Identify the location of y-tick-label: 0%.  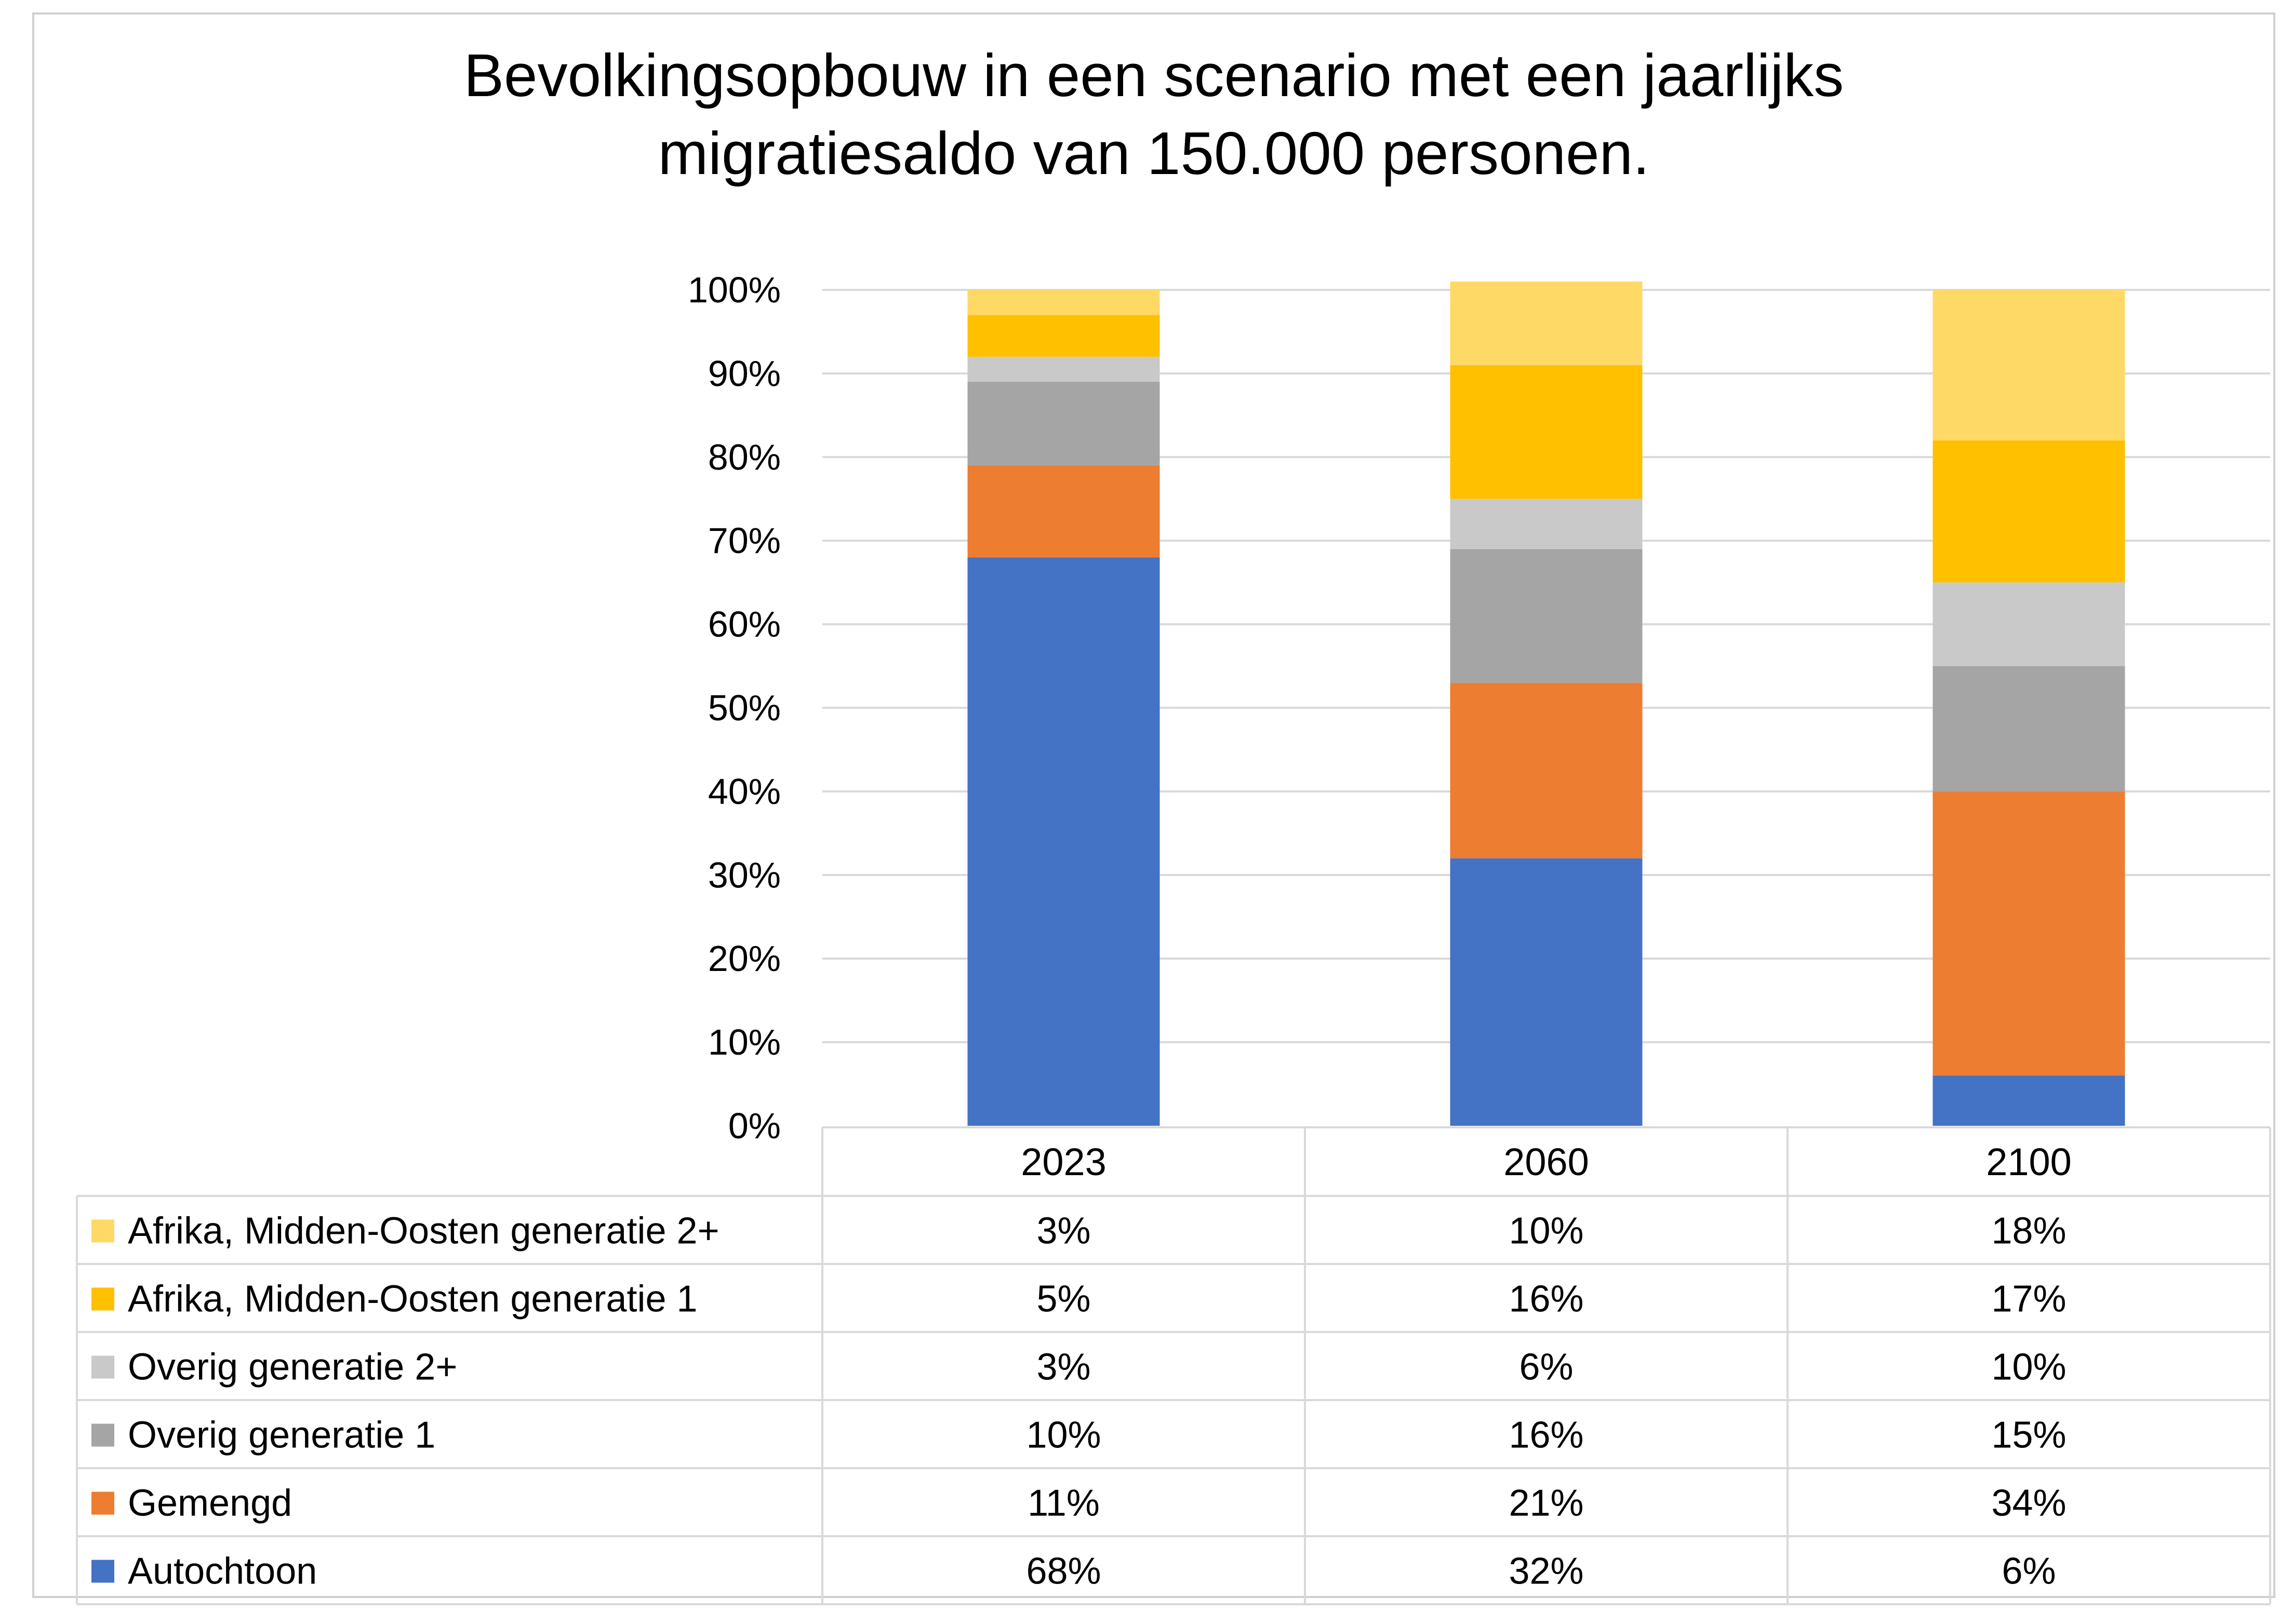
(754, 1126).